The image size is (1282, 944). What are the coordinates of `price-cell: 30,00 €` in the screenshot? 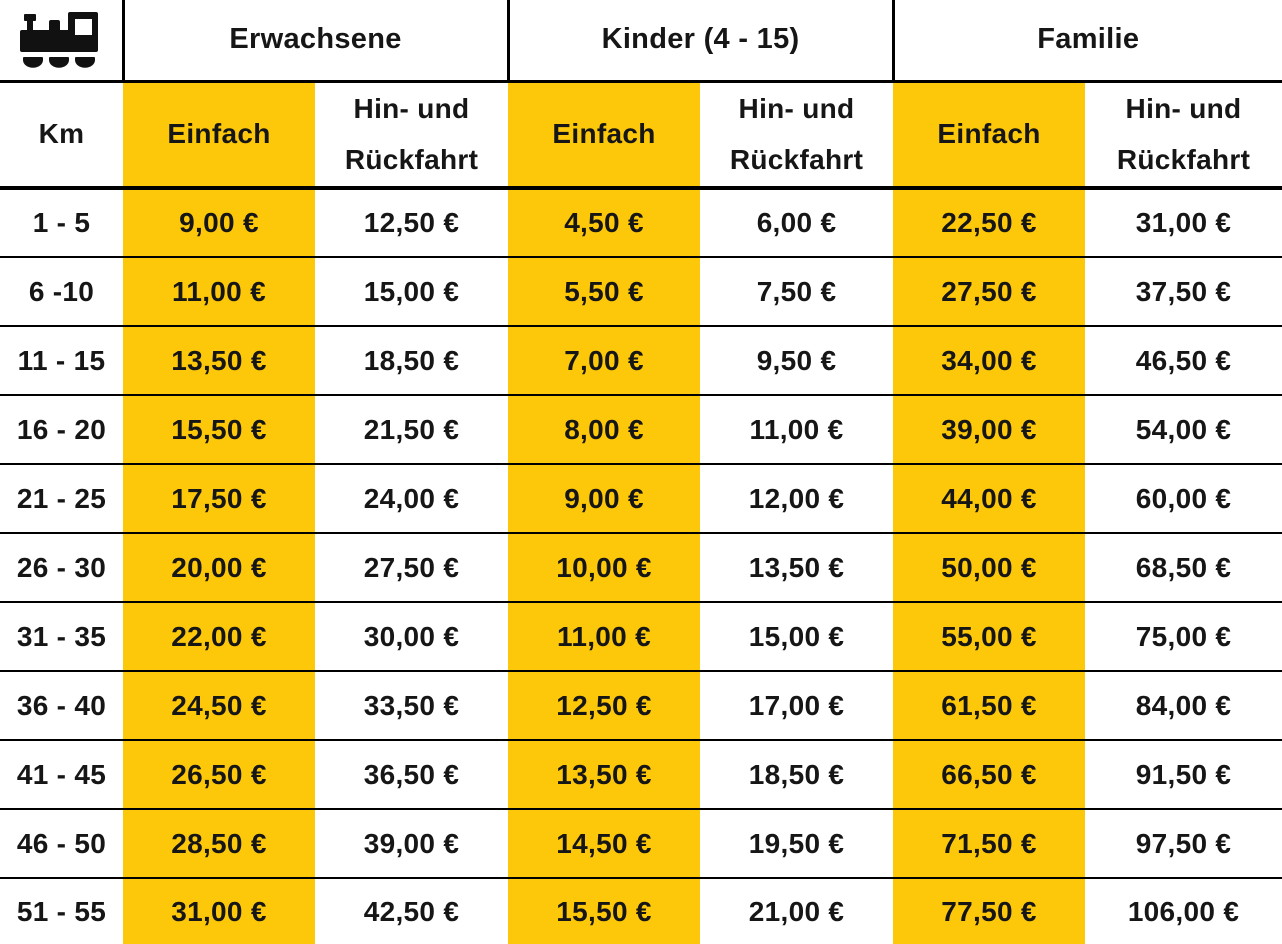 It's located at (412, 637).